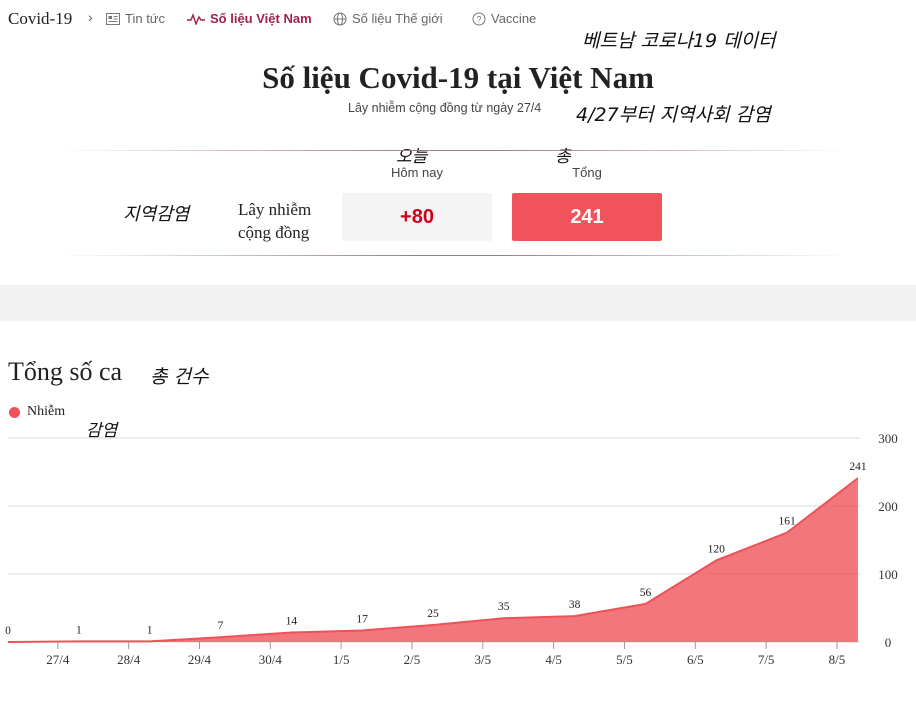 The width and height of the screenshot is (916, 713). Describe the element at coordinates (341, 659) in the screenshot. I see `x-tick-label: 1/5` at that location.